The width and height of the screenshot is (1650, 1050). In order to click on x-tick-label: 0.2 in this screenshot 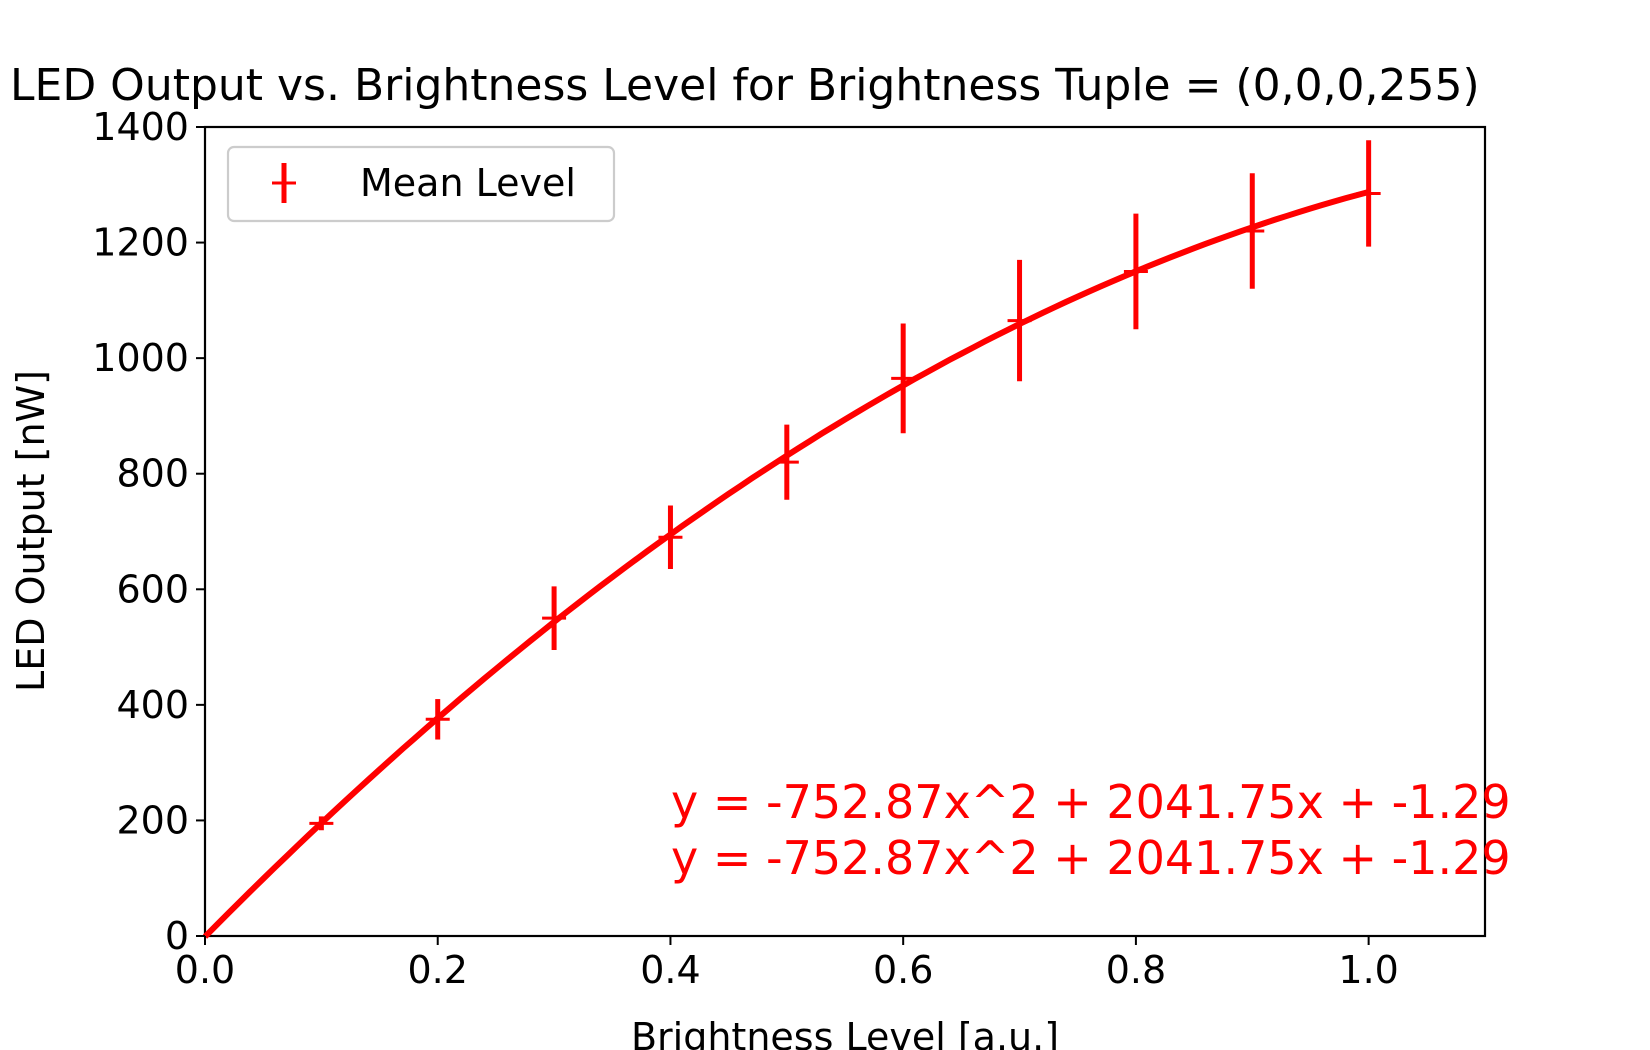, I will do `click(438, 970)`.